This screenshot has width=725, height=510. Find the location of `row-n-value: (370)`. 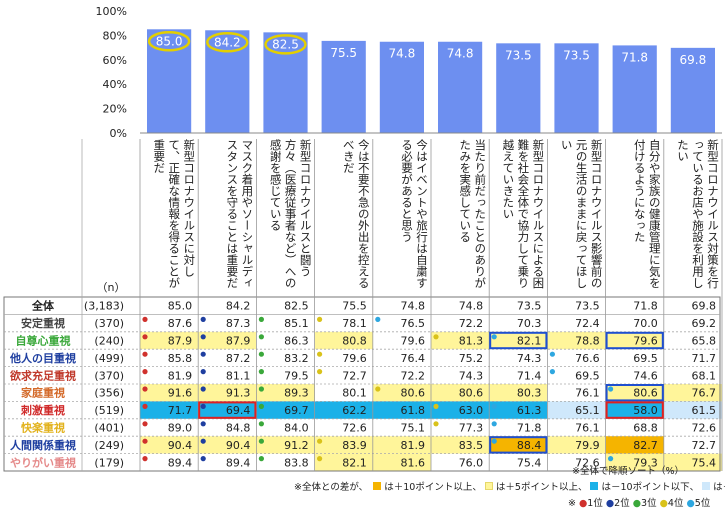

row-n-value: (370) is located at coordinates (109, 375).